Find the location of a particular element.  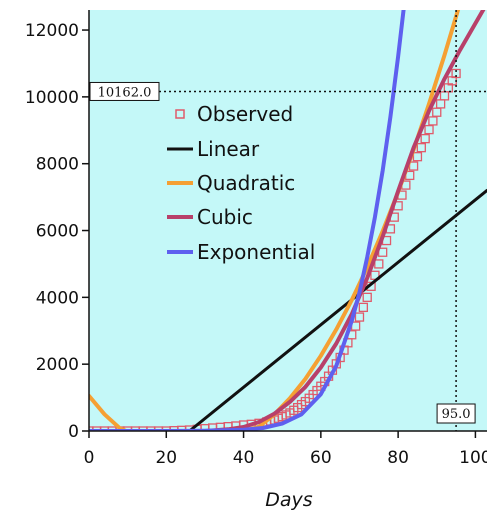

reference-y-label: 10162.0 is located at coordinates (125, 92).